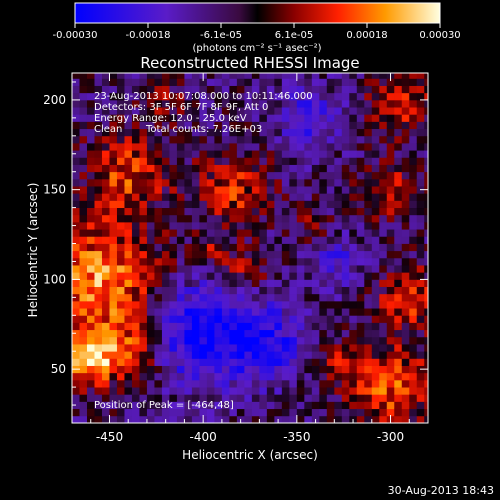  I want to click on annotation-time-range: 23-Aug-2013 10:07:08.000 to 10:11:46.000, so click(203, 96).